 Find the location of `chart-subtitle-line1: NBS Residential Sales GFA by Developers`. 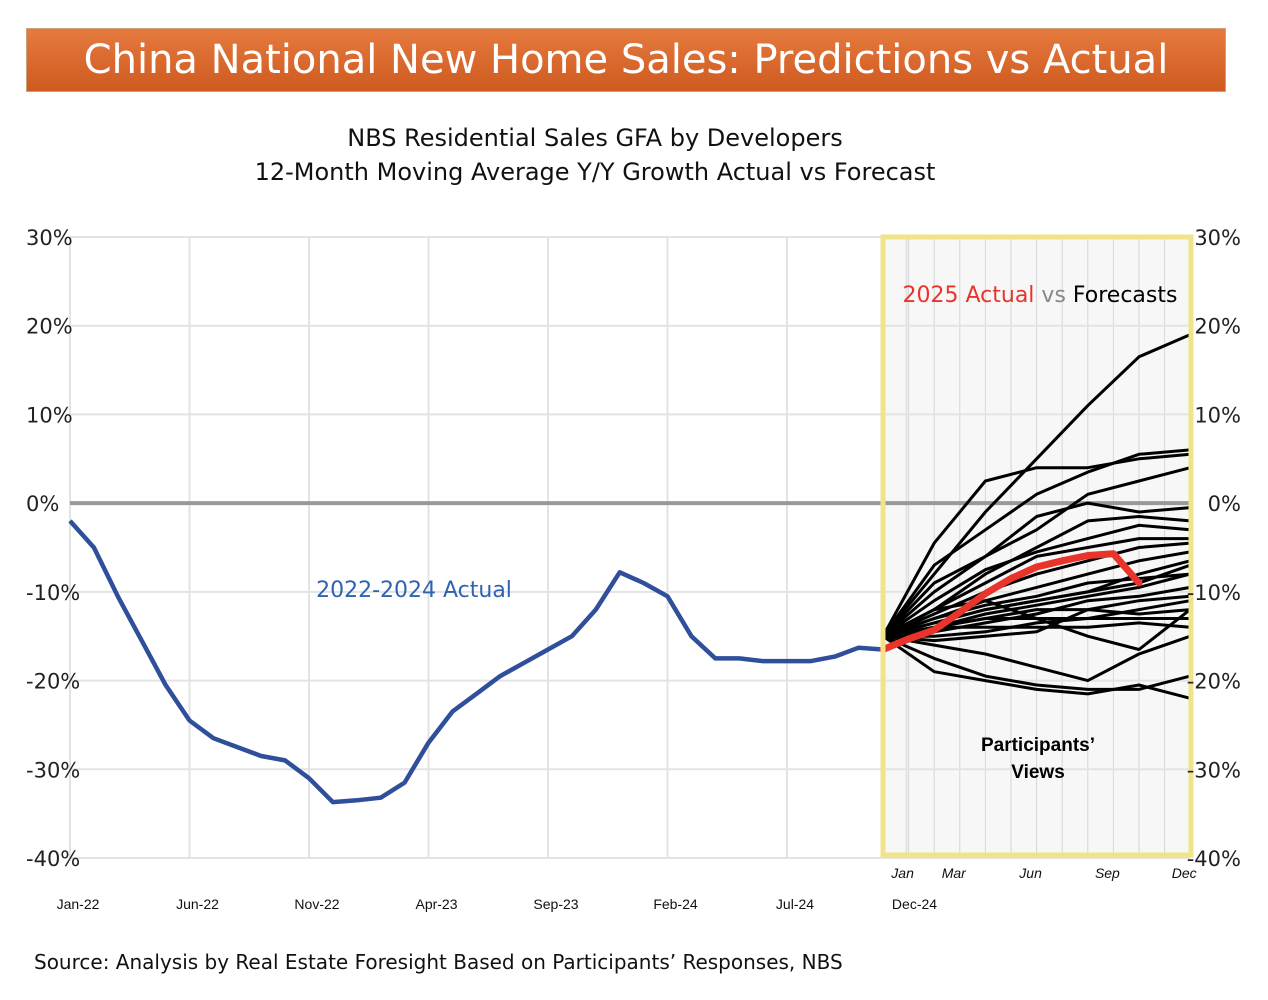

chart-subtitle-line1: NBS Residential Sales GFA by Developers is located at coordinates (595, 138).